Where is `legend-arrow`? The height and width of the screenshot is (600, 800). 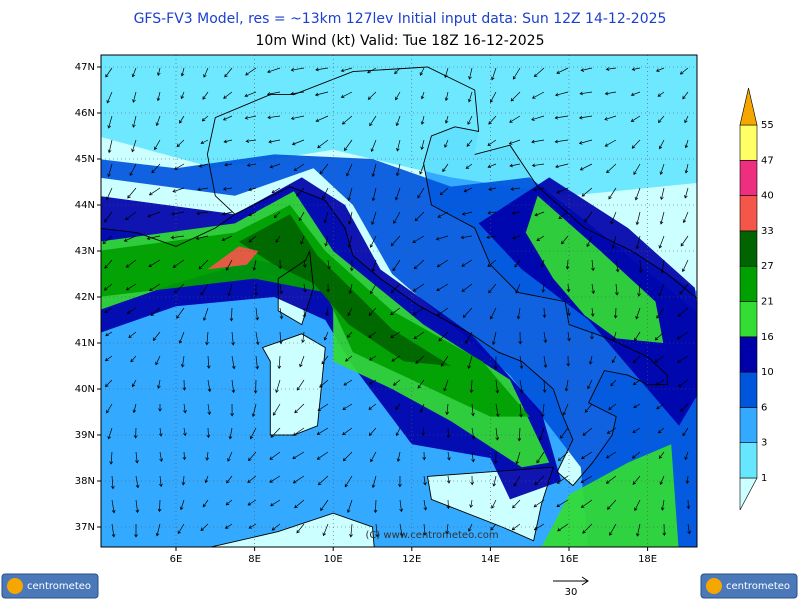 legend-arrow is located at coordinates (748, 106).